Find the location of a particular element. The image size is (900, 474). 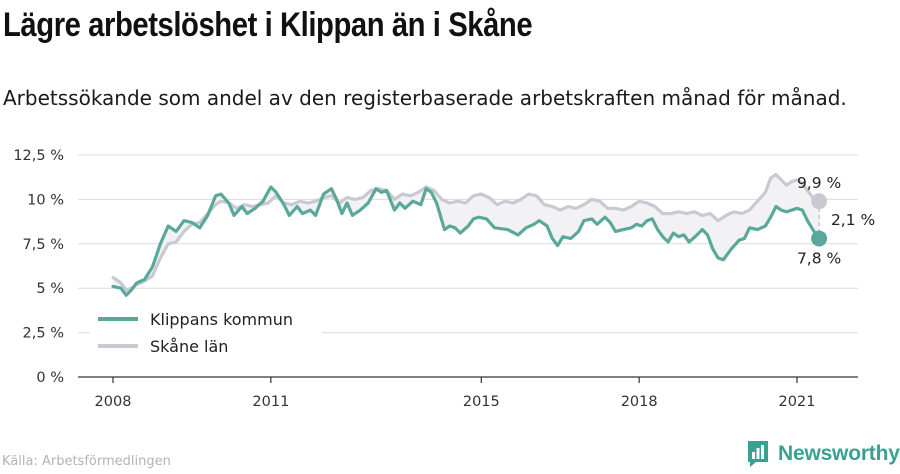

y-tick-label: 2,5 % is located at coordinates (43, 334).